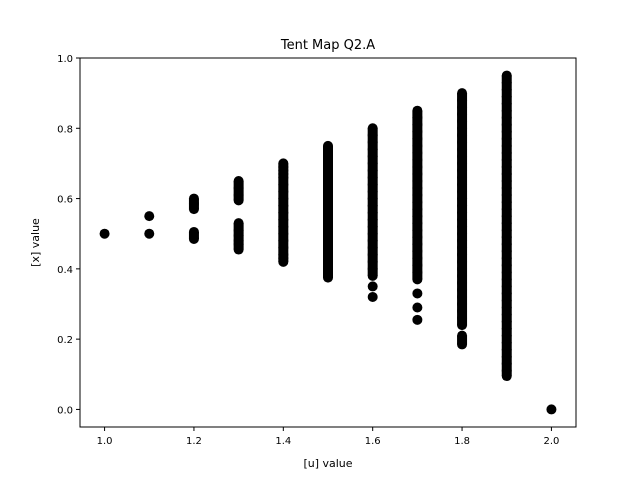 The width and height of the screenshot is (640, 480). Describe the element at coordinates (65, 270) in the screenshot. I see `y-tick-label: 0.4` at that location.